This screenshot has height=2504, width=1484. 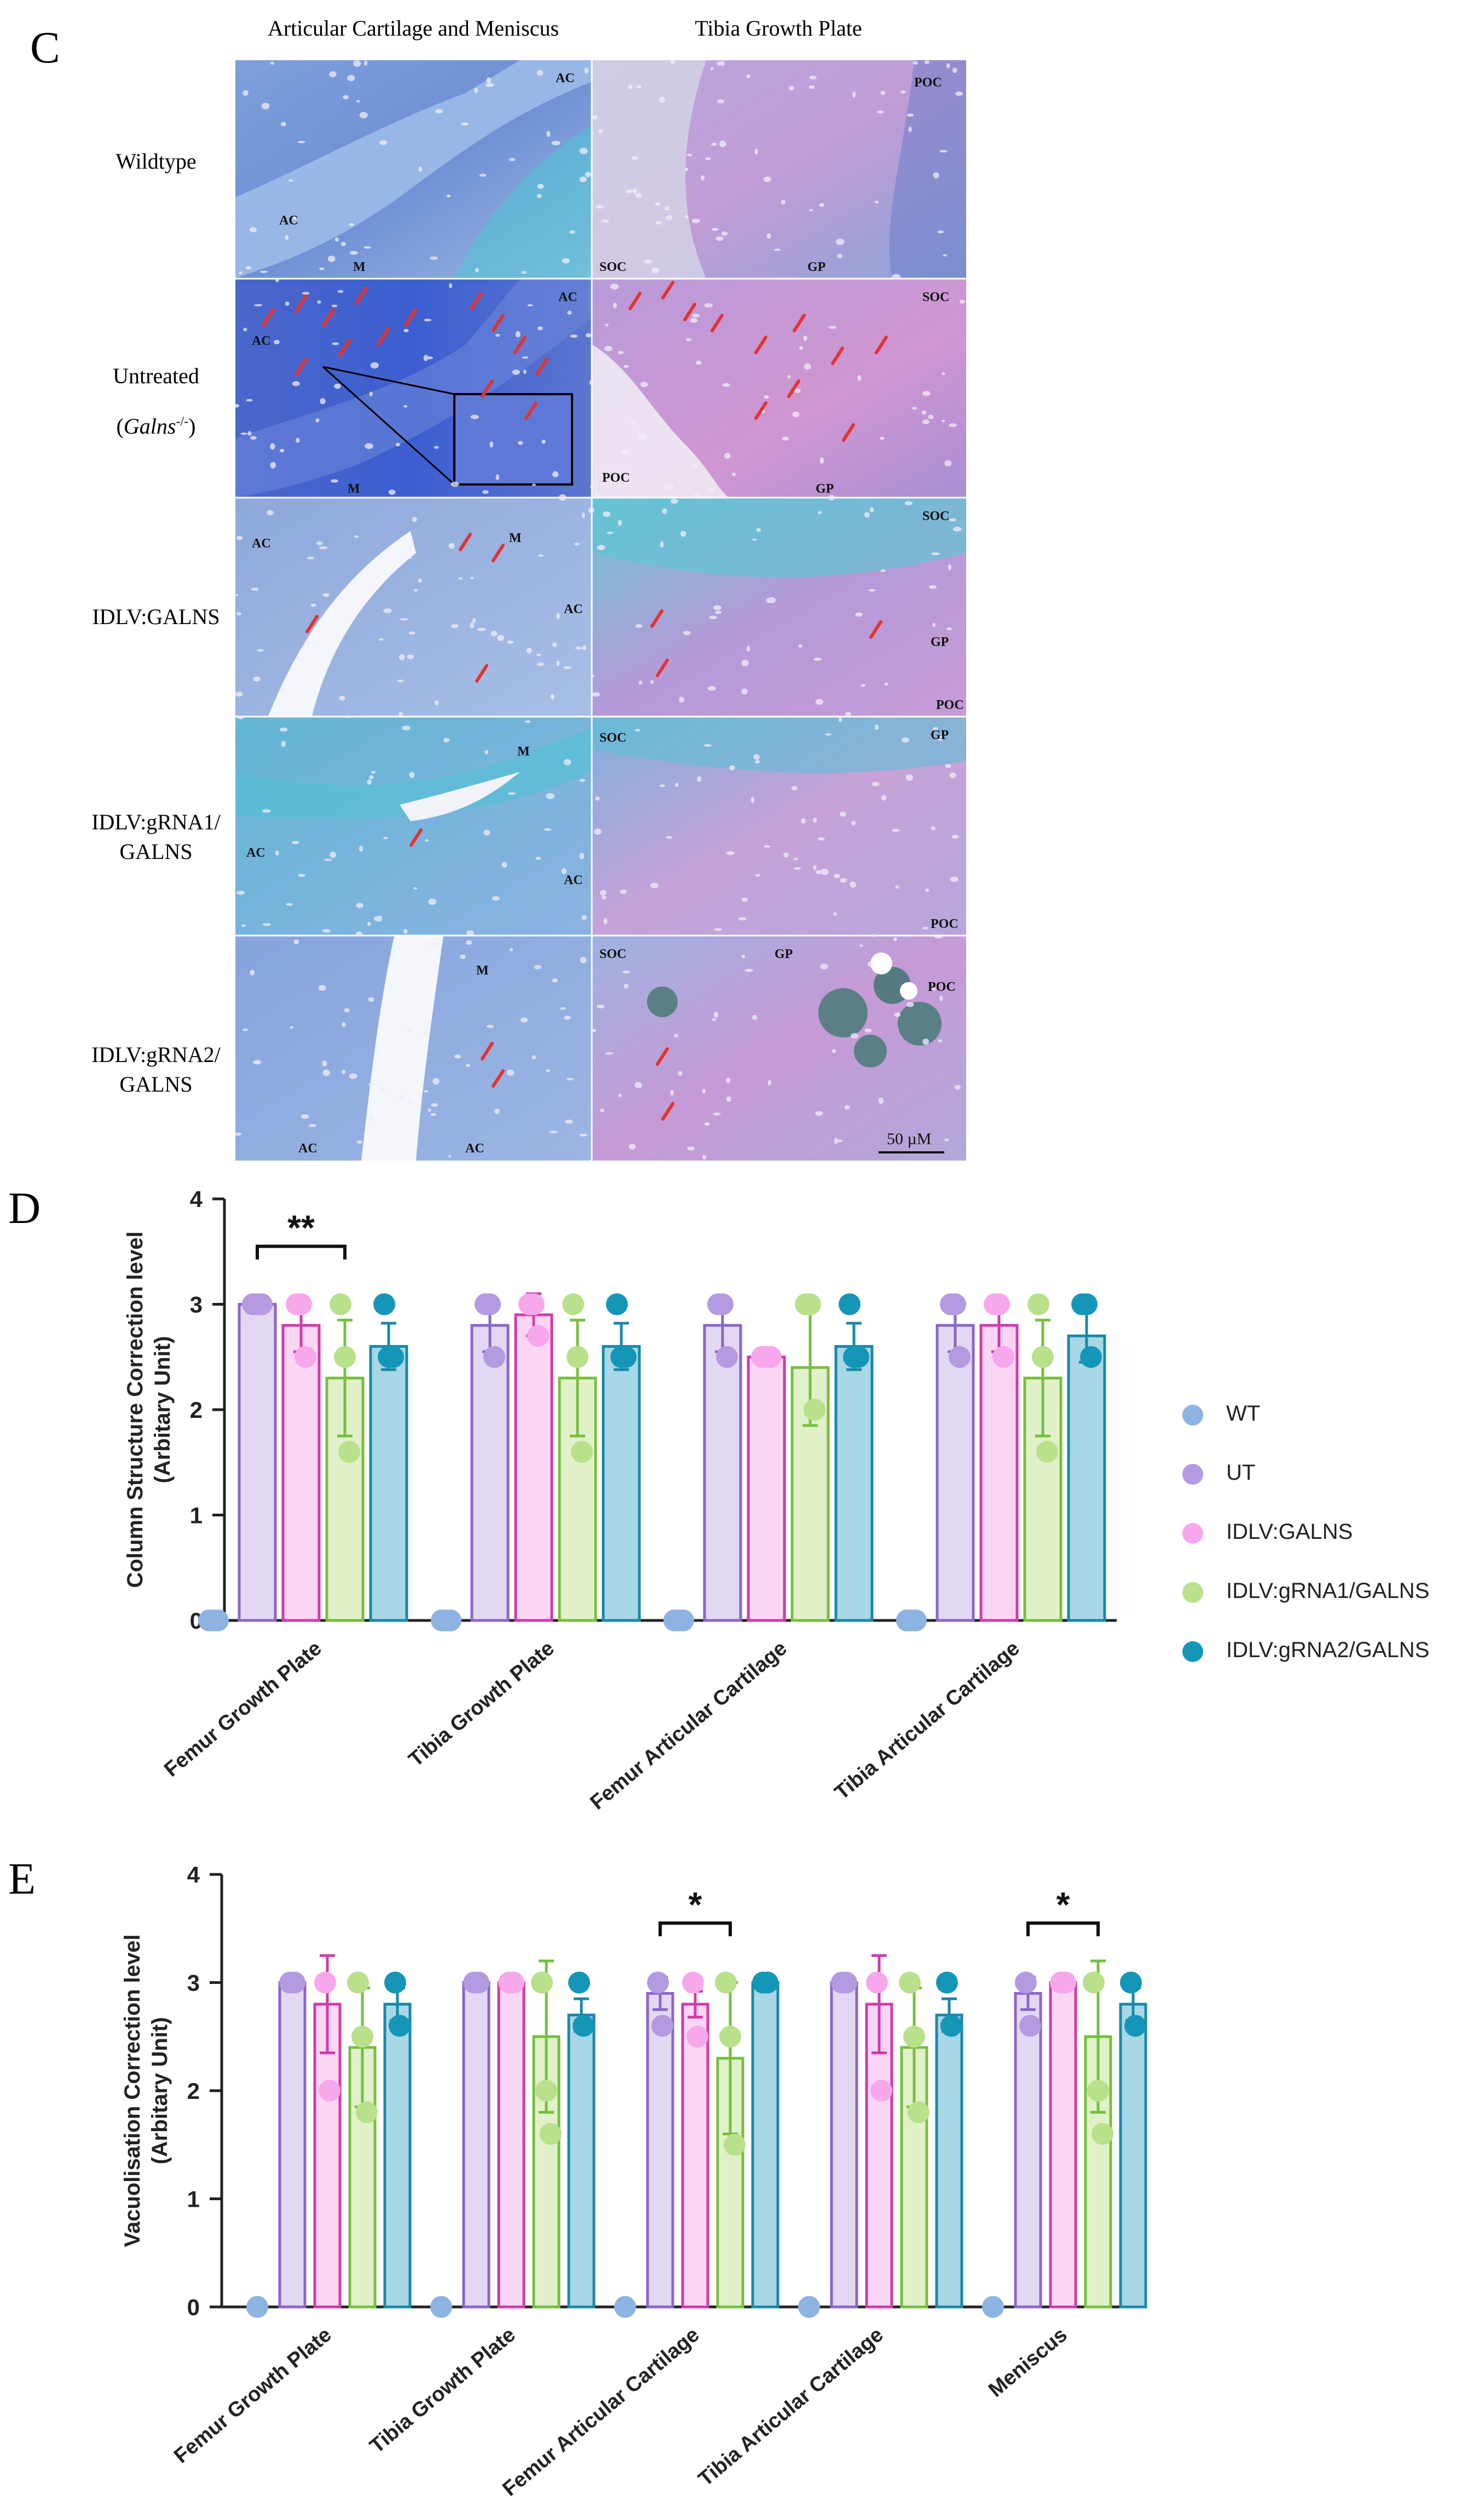 I want to click on row-label-line: IDLV:GALNS, so click(x=156, y=617).